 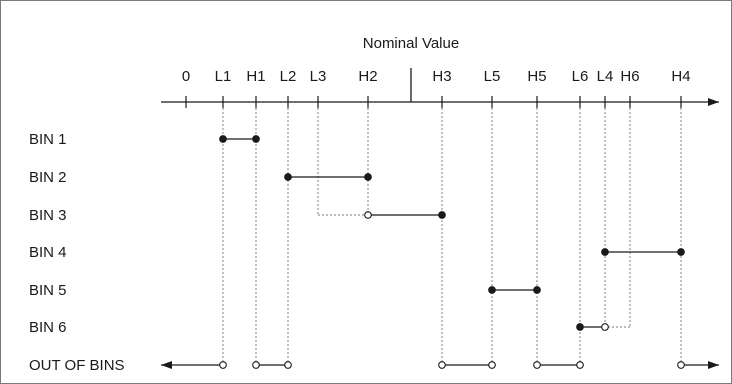 I want to click on bin2-end-point, so click(x=368, y=177).